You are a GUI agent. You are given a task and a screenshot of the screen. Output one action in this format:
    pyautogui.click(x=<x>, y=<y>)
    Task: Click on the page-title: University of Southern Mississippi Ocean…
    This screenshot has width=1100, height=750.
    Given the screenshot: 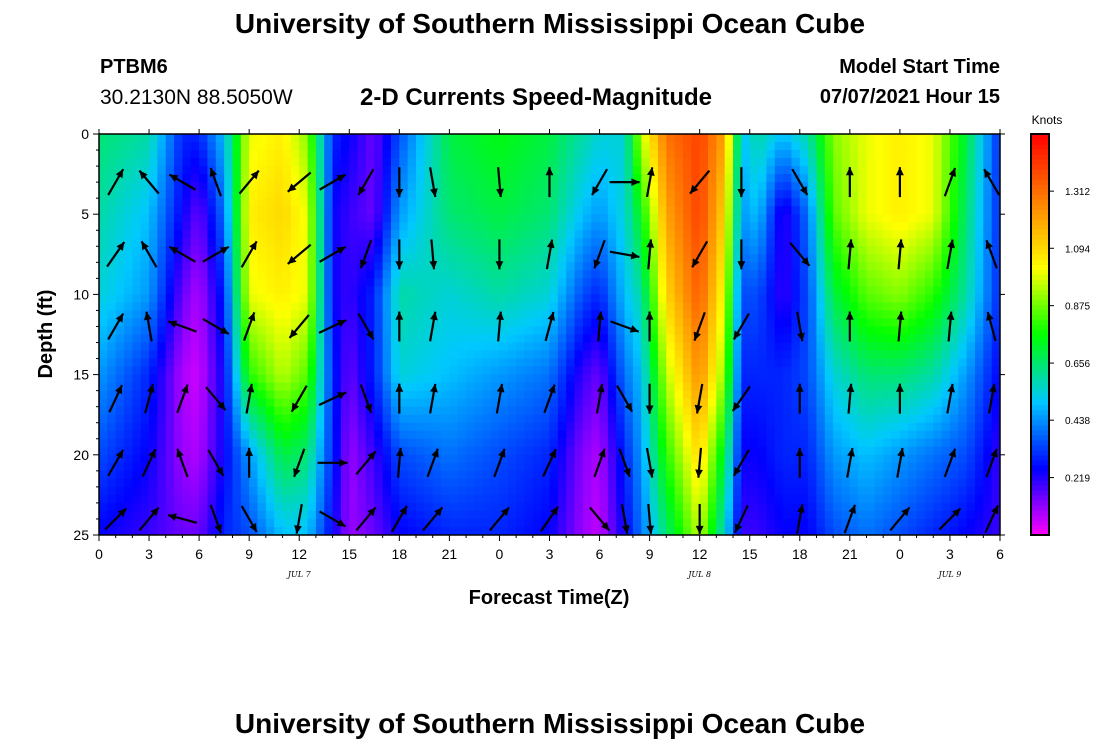 What is the action you would take?
    pyautogui.click(x=550, y=23)
    